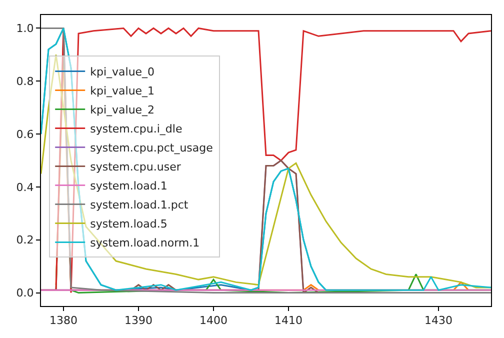 This screenshot has height=338, width=504. What do you see at coordinates (25, 134) in the screenshot?
I see `y-tick-label: 0.6` at bounding box center [25, 134].